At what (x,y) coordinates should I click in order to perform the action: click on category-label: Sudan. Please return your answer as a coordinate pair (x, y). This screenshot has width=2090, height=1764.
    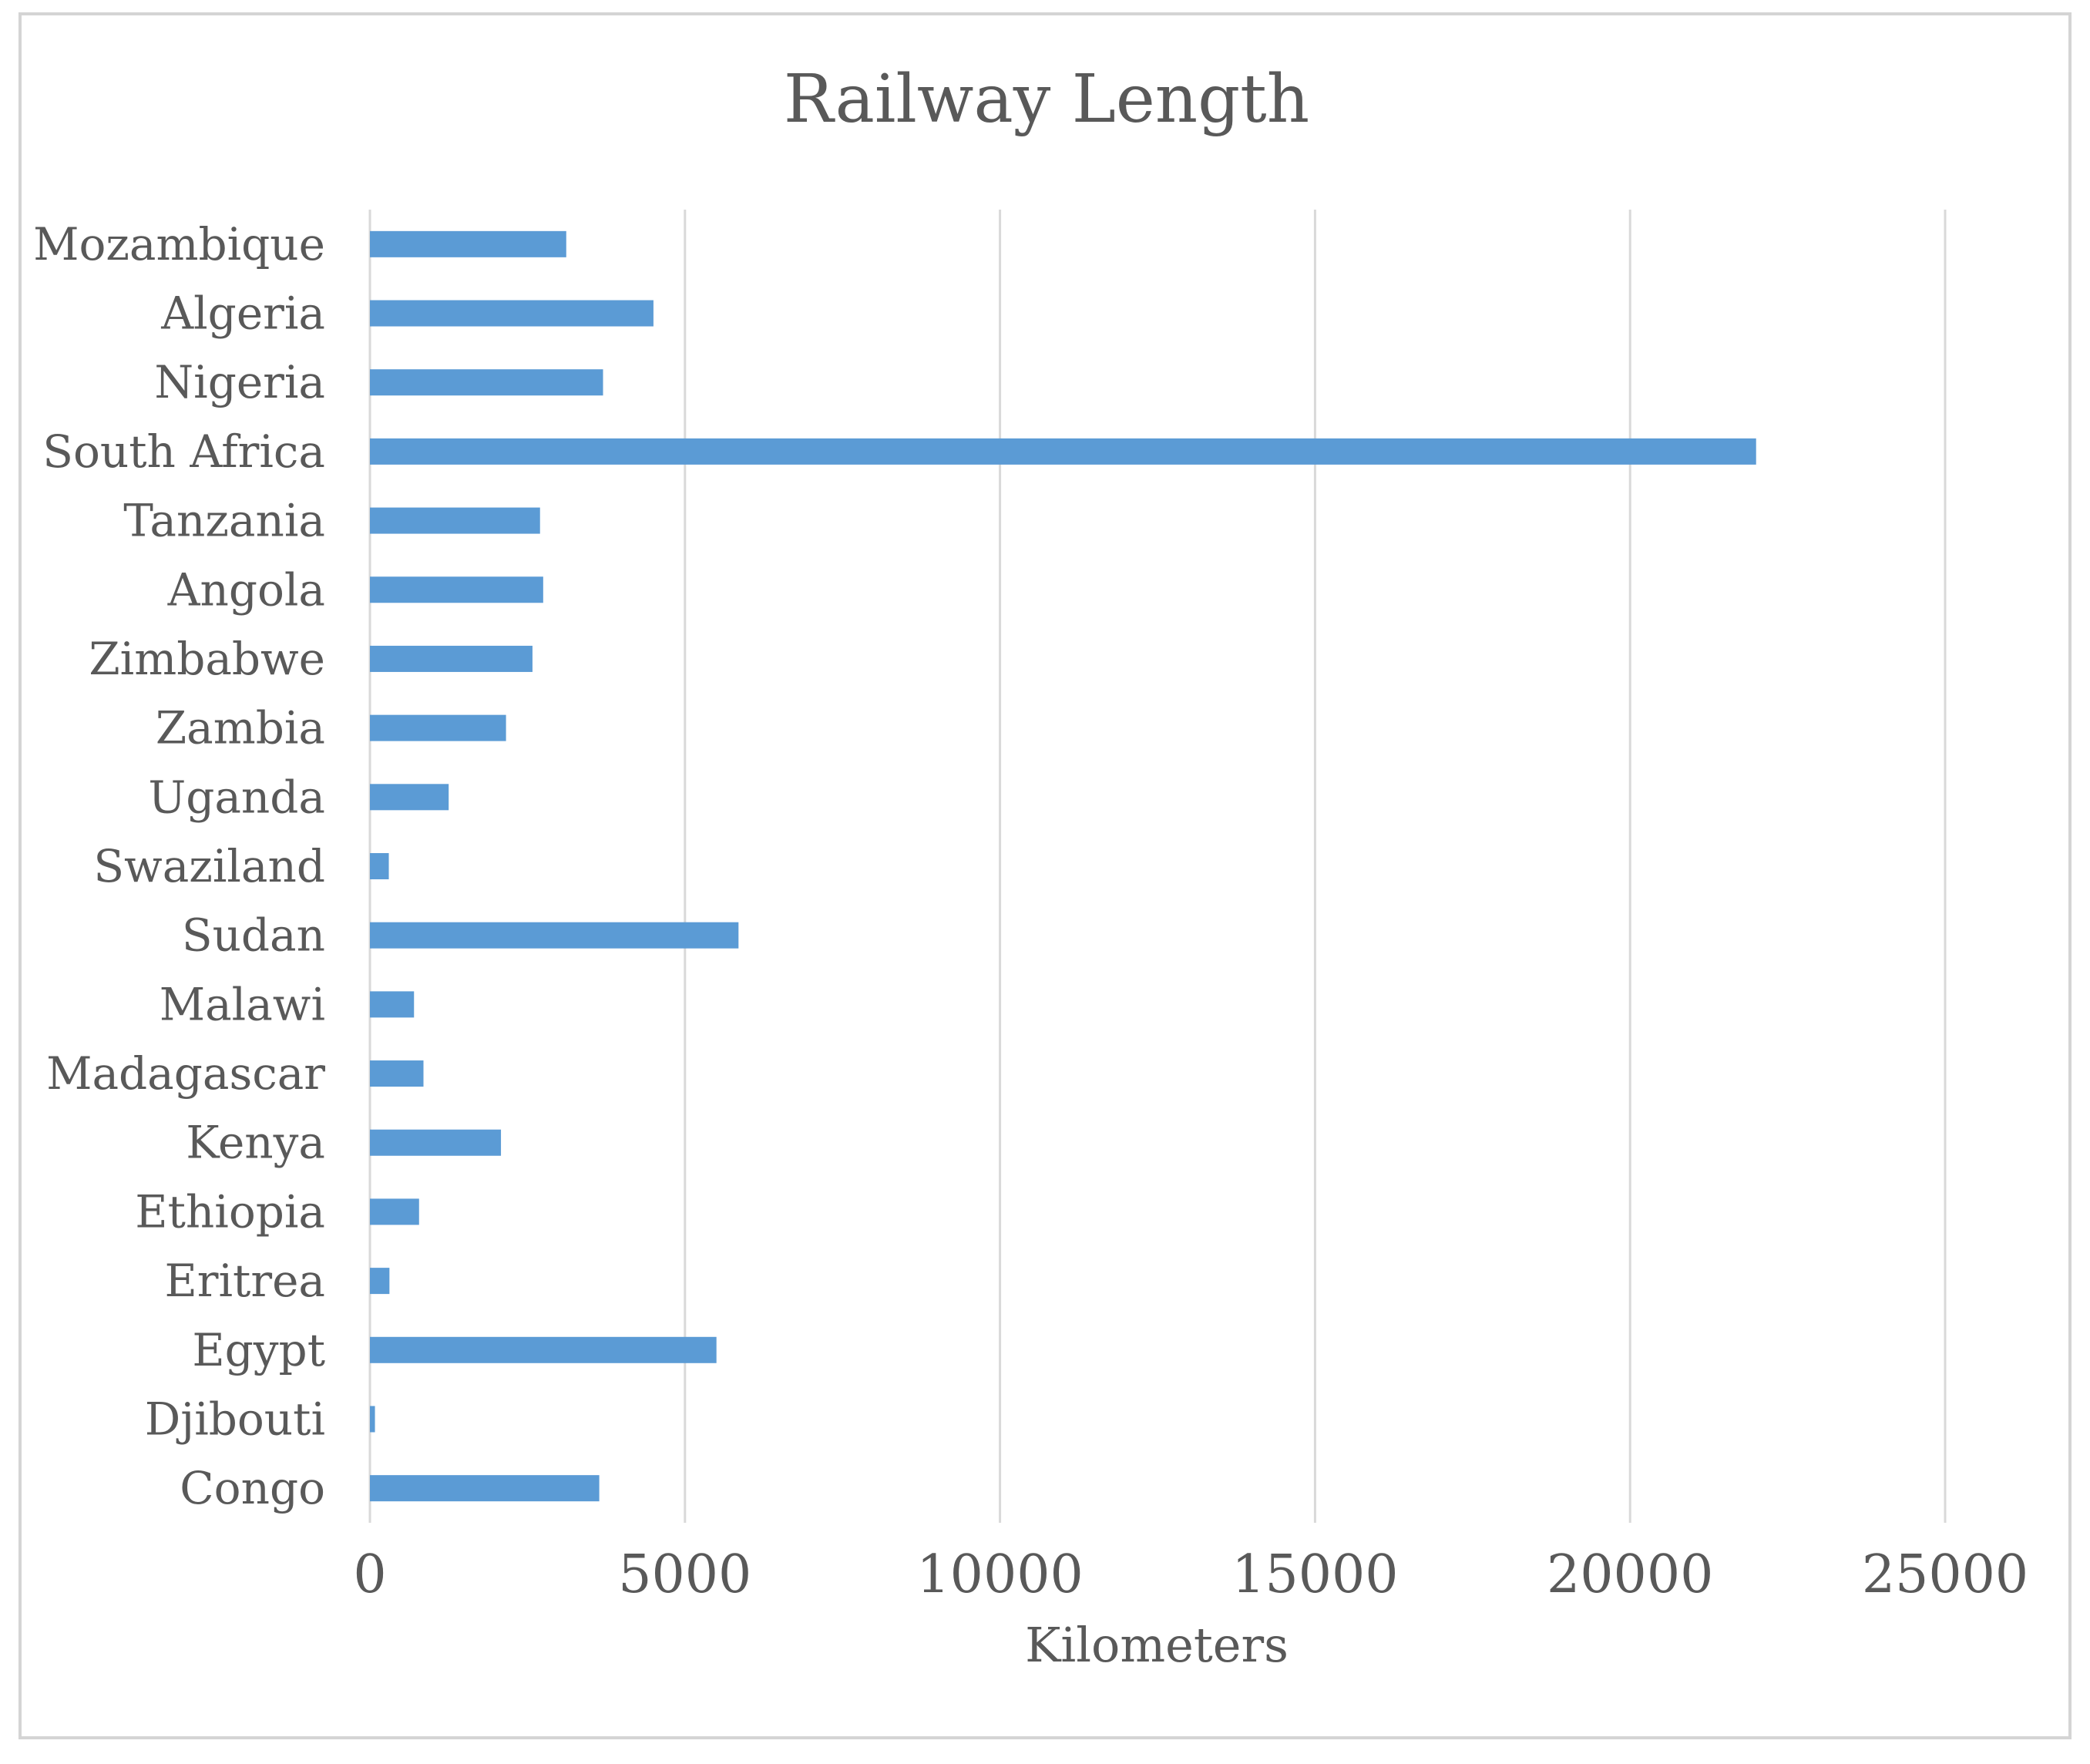
    Looking at the image, I should click on (253, 935).